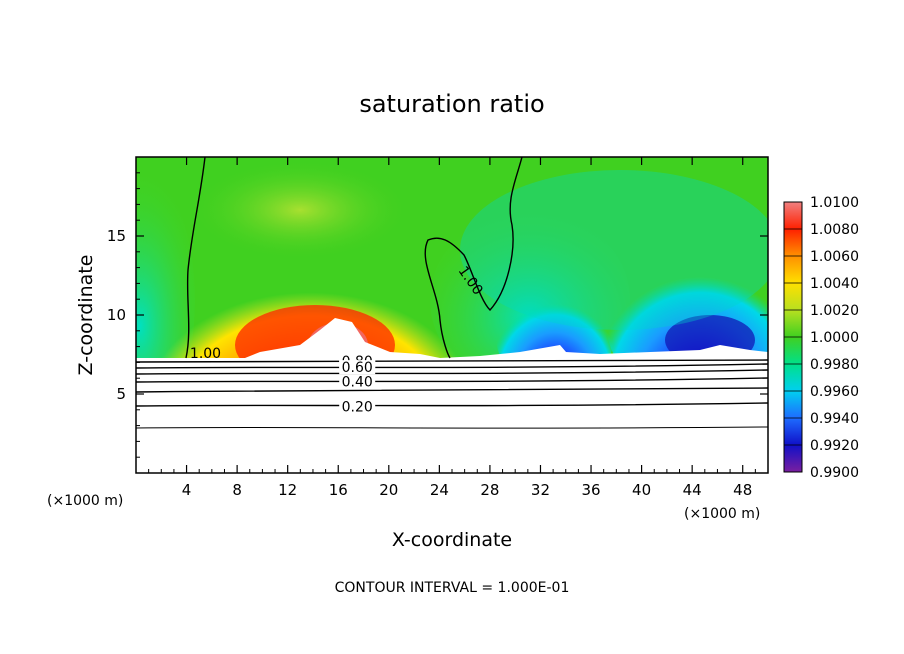 The height and width of the screenshot is (654, 904). Describe the element at coordinates (85, 501) in the screenshot. I see `x-unit-label-left: (×1000 m)` at that location.